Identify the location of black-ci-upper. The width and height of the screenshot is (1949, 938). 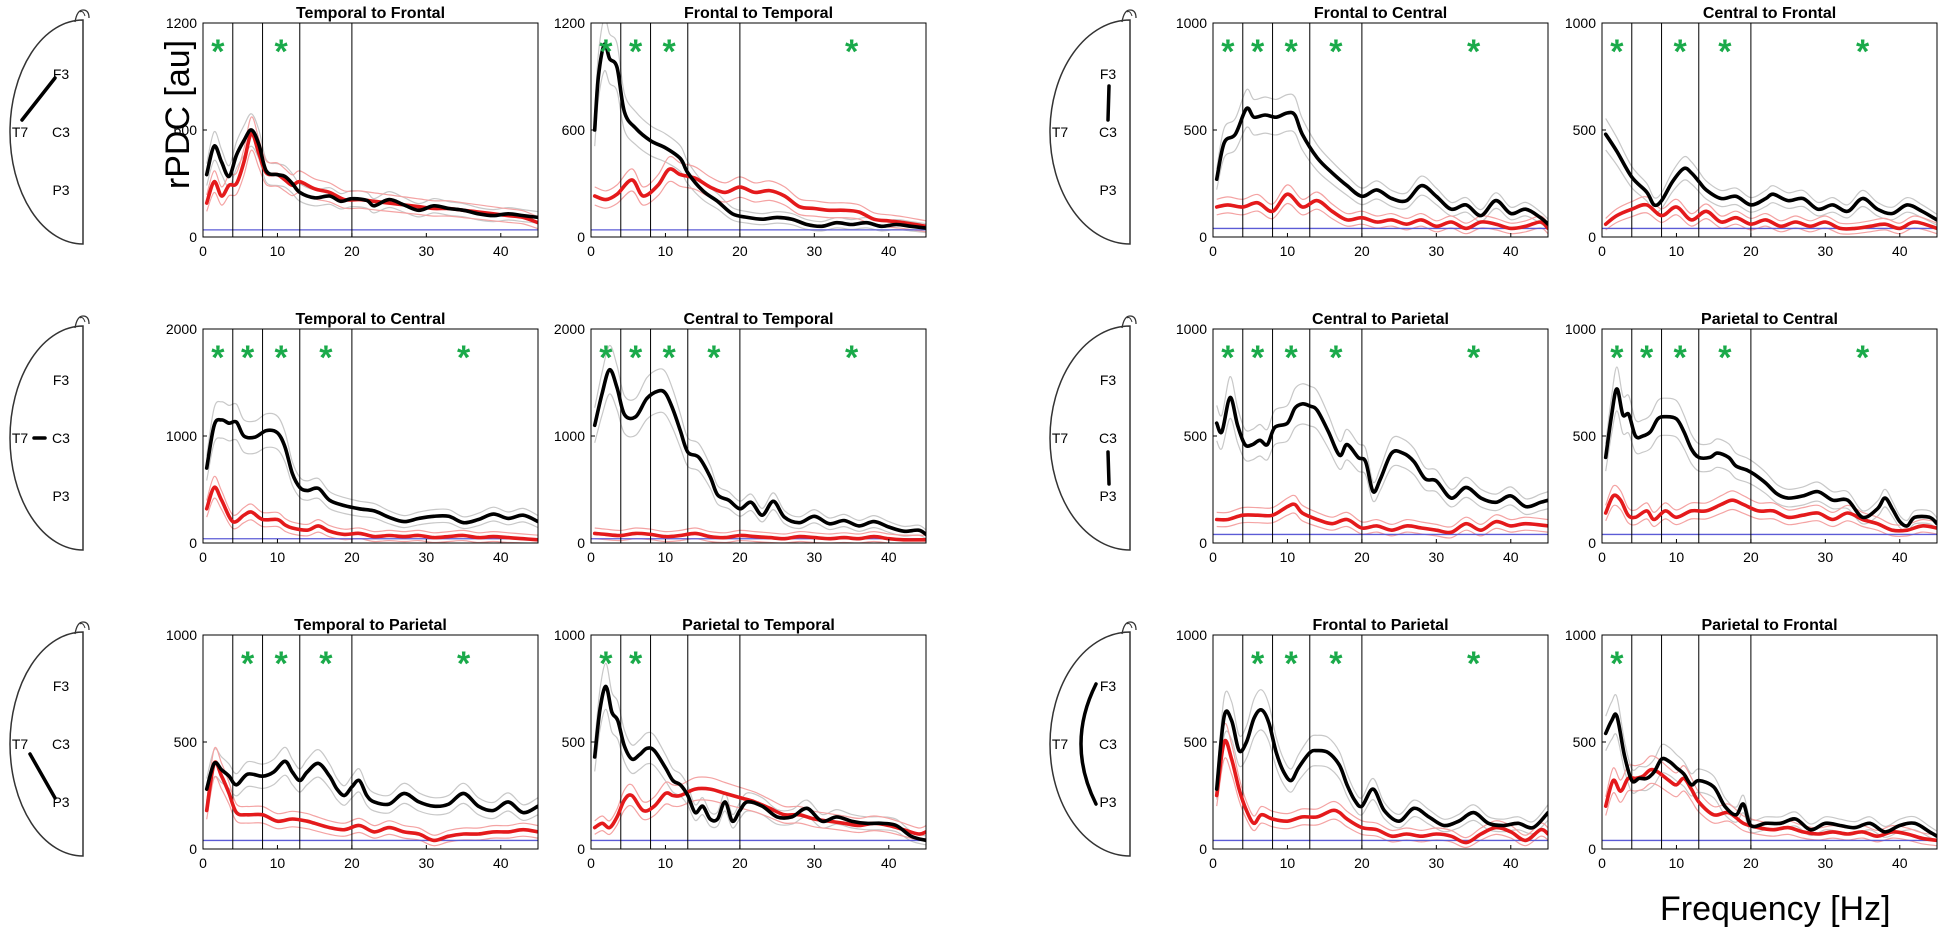
(760, 124).